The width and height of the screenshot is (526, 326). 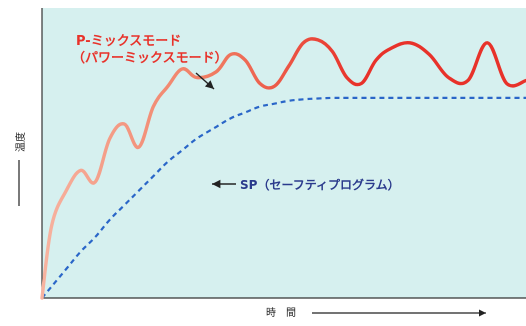 What do you see at coordinates (281, 313) in the screenshot?
I see `x-axis-label: 時 間` at bounding box center [281, 313].